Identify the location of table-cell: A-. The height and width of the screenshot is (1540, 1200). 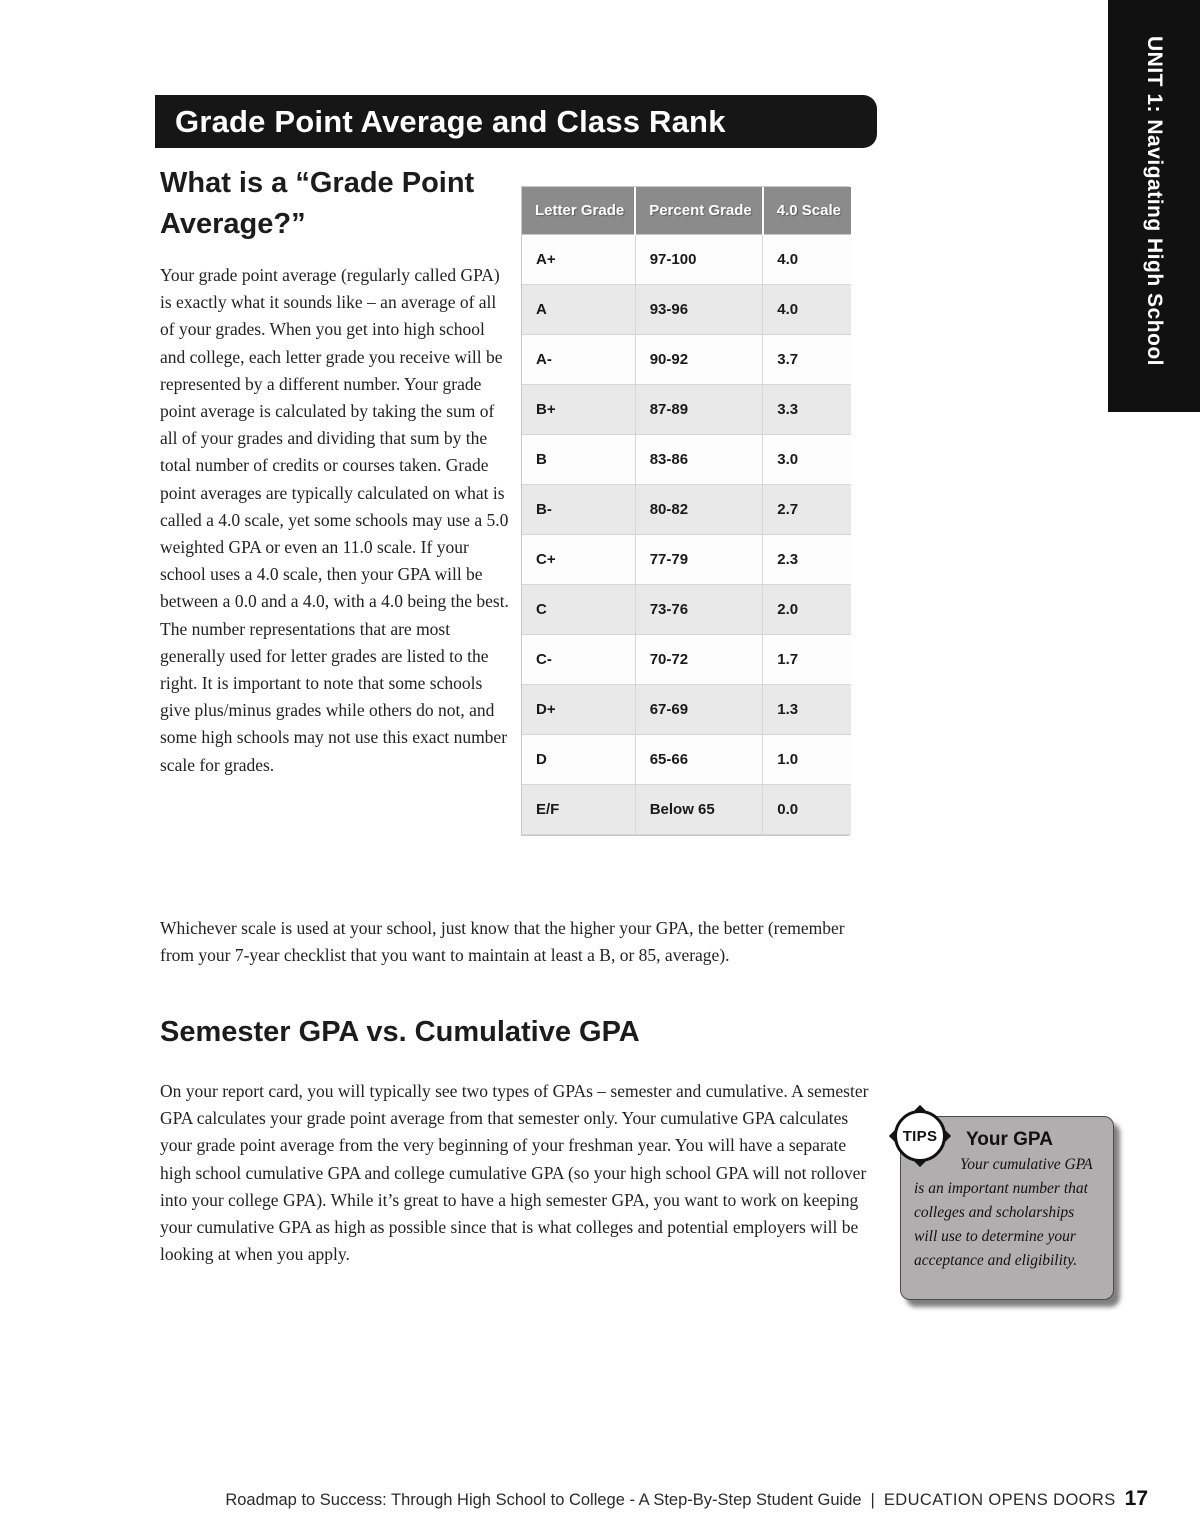
(579, 359).